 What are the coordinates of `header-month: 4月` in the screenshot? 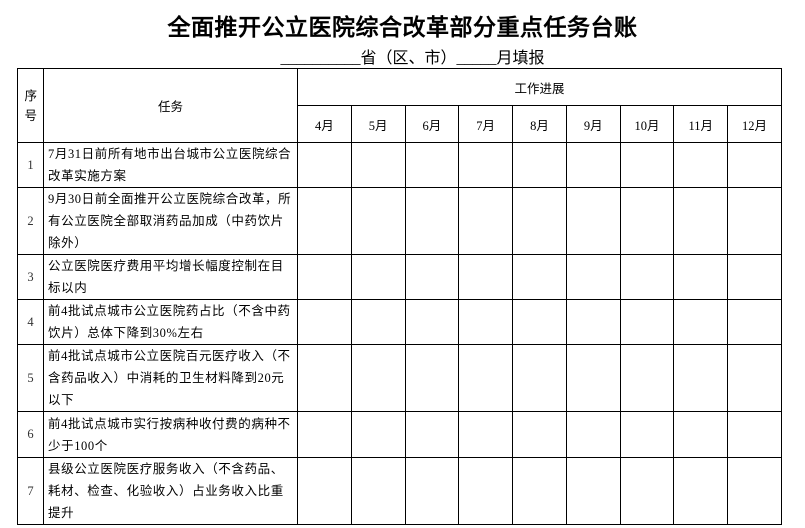 It's located at (324, 124).